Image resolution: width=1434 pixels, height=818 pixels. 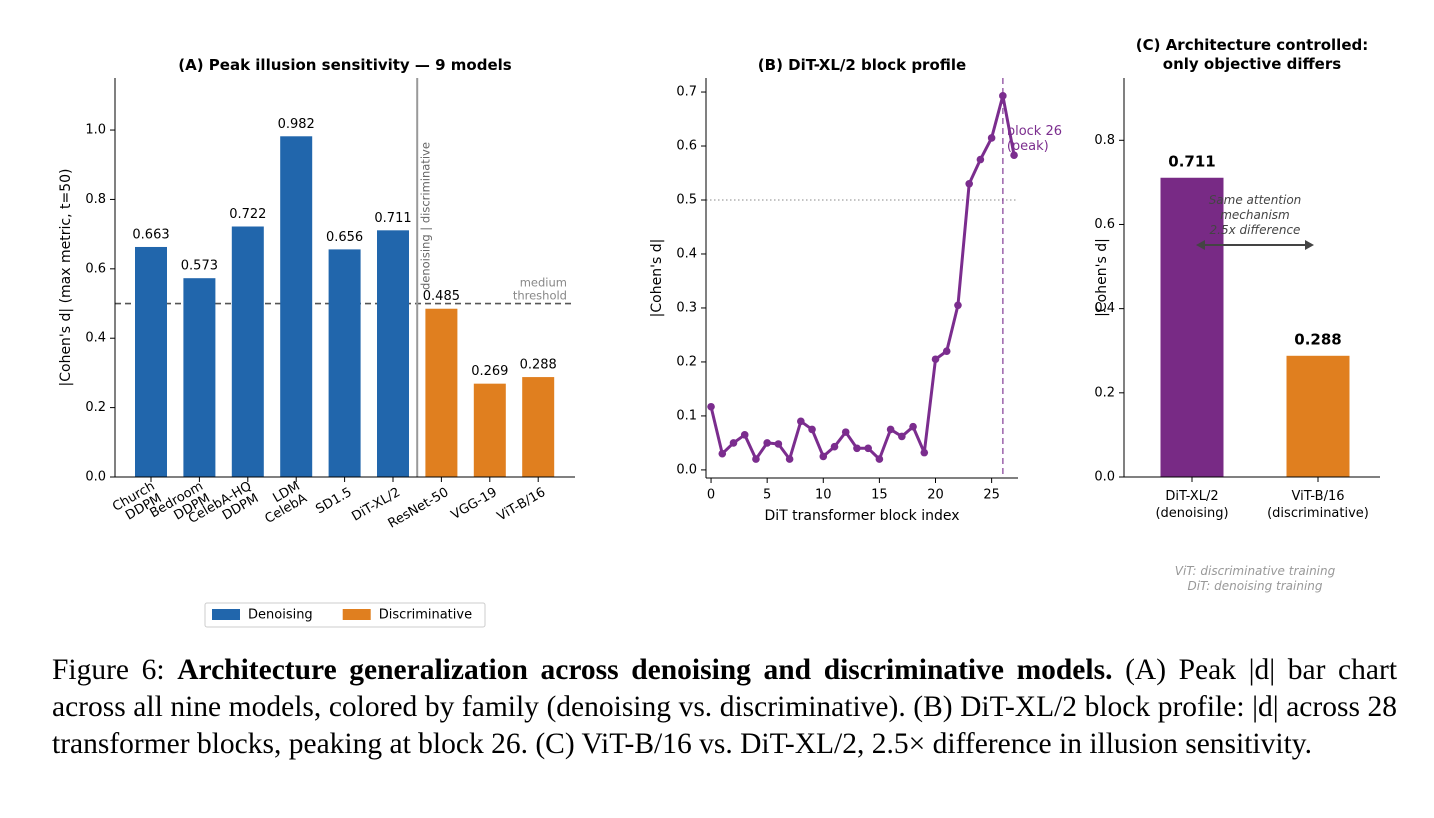 What do you see at coordinates (345, 65) in the screenshot?
I see `chart-title: (A) Peak illusion sensitivity — 9 models` at bounding box center [345, 65].